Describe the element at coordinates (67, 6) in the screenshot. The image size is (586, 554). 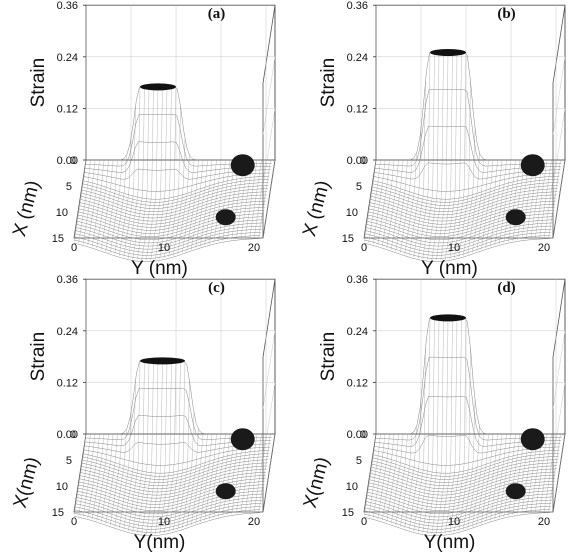
I see `z-tick-label: 0.36` at that location.